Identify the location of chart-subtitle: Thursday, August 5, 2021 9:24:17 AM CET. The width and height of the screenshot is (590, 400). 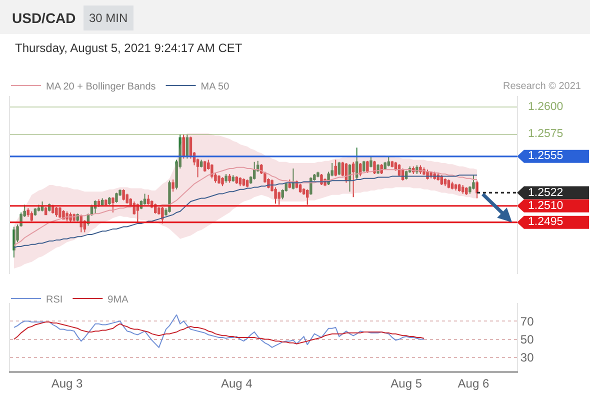
(129, 48).